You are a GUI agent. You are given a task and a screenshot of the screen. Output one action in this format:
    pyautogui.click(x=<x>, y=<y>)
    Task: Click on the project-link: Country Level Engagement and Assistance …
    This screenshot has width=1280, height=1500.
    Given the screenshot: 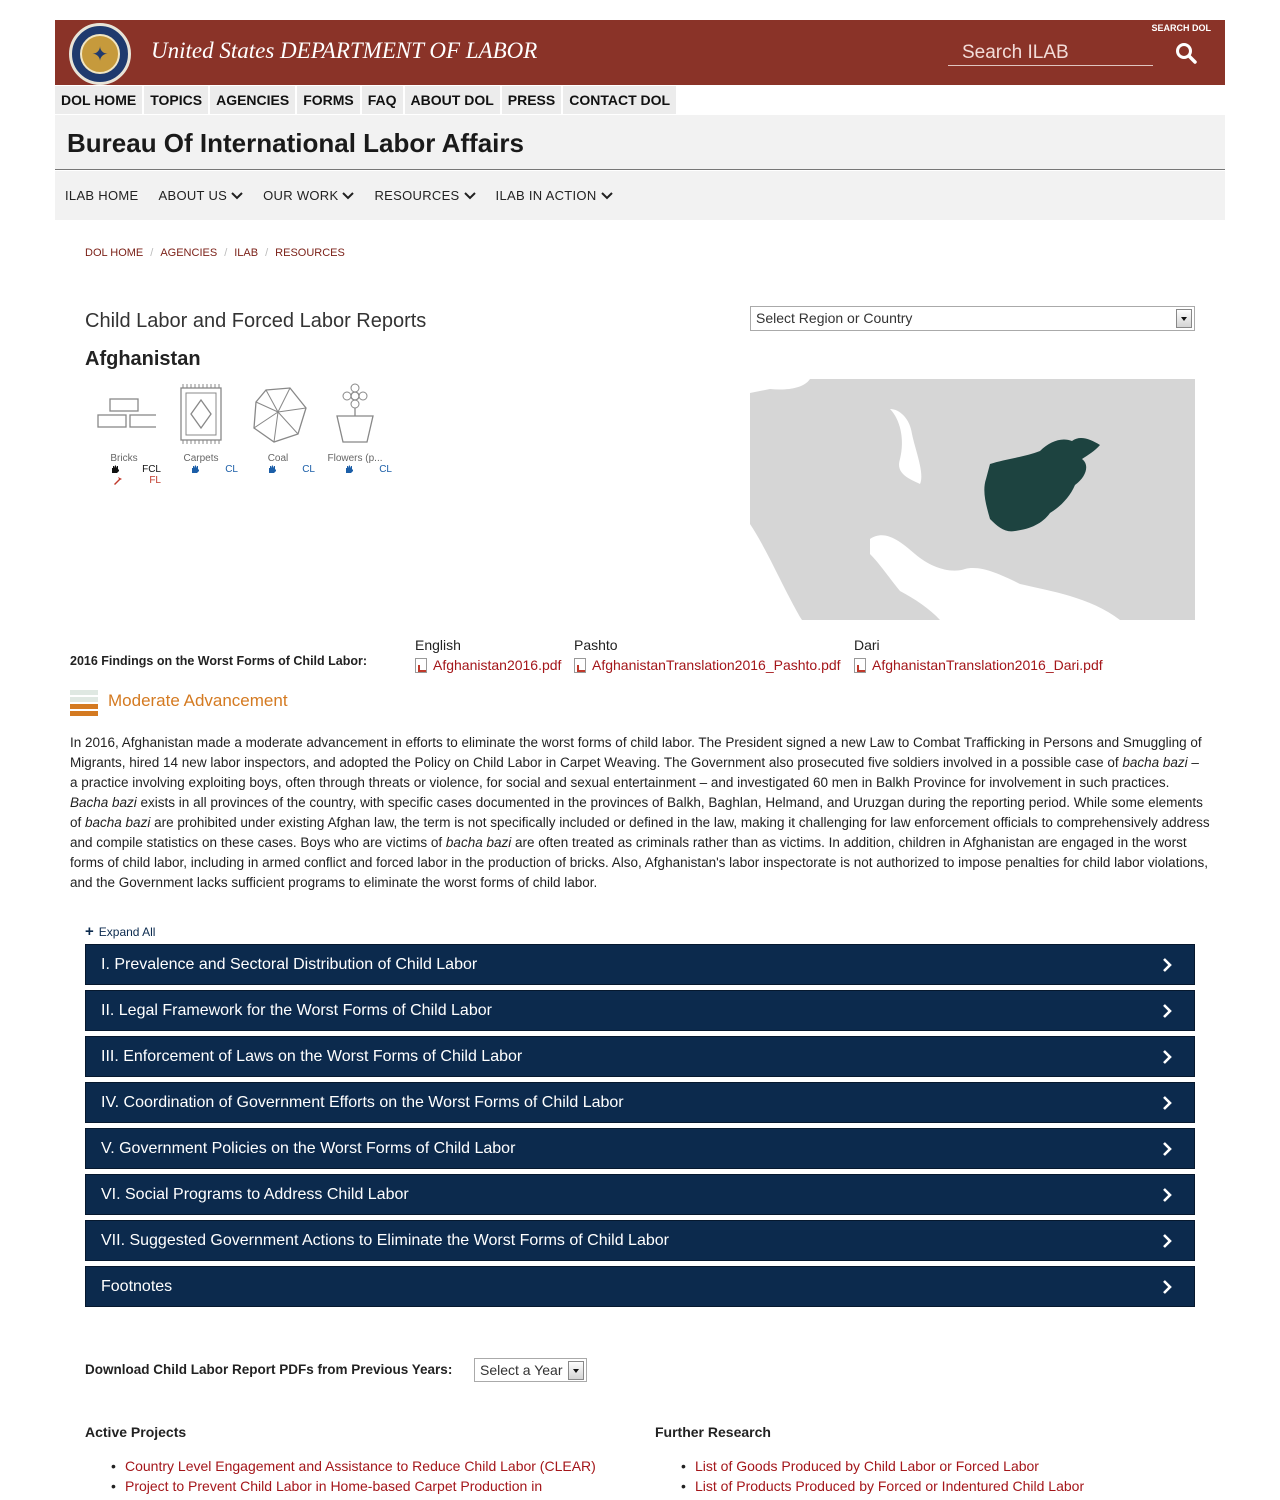 What is the action you would take?
    pyautogui.click(x=360, y=1466)
    